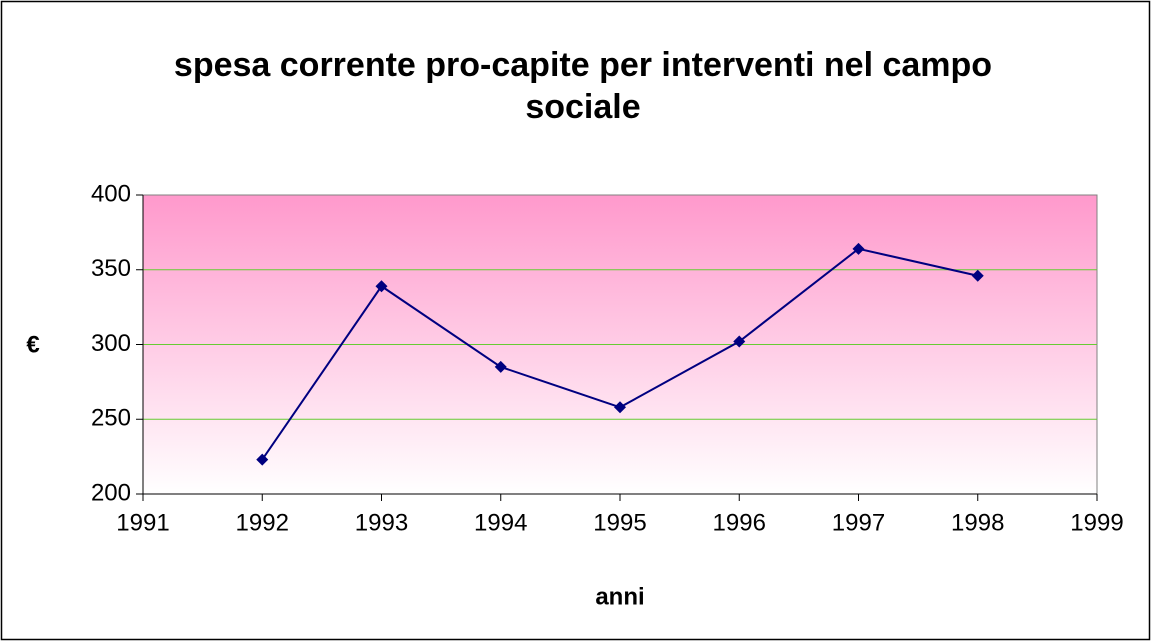 The width and height of the screenshot is (1152, 642). What do you see at coordinates (500, 522) in the screenshot?
I see `x-tick-label: 1994` at bounding box center [500, 522].